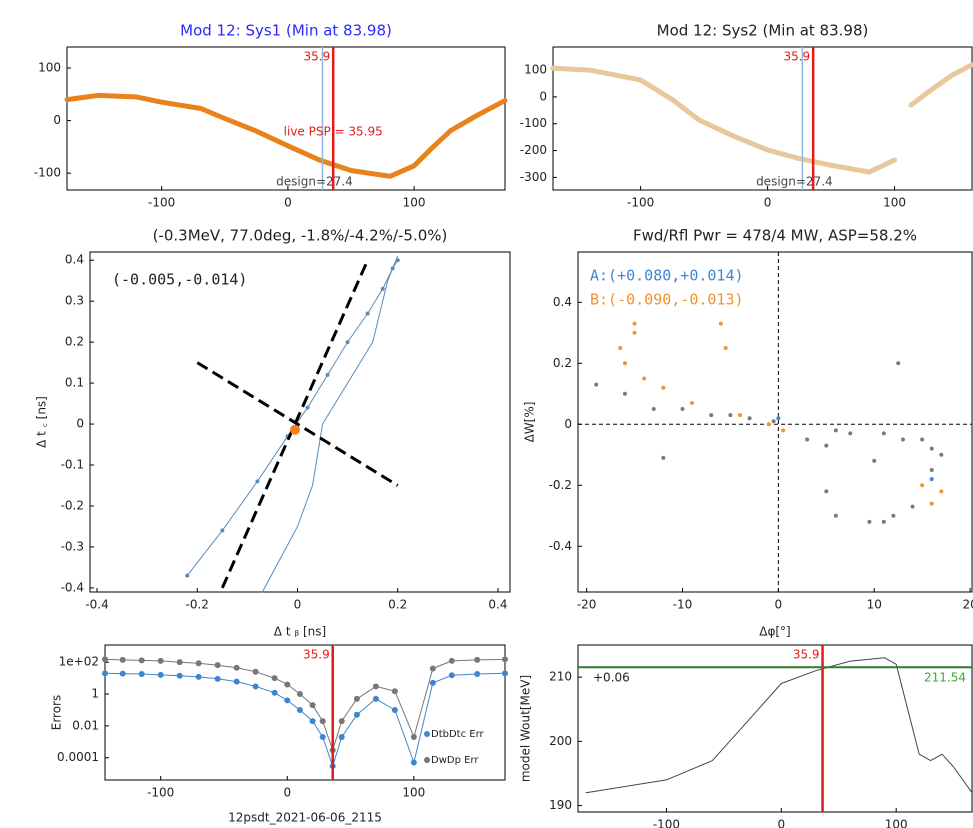  What do you see at coordinates (497, 605) in the screenshot?
I see `x-tick-label: 0.4` at bounding box center [497, 605].